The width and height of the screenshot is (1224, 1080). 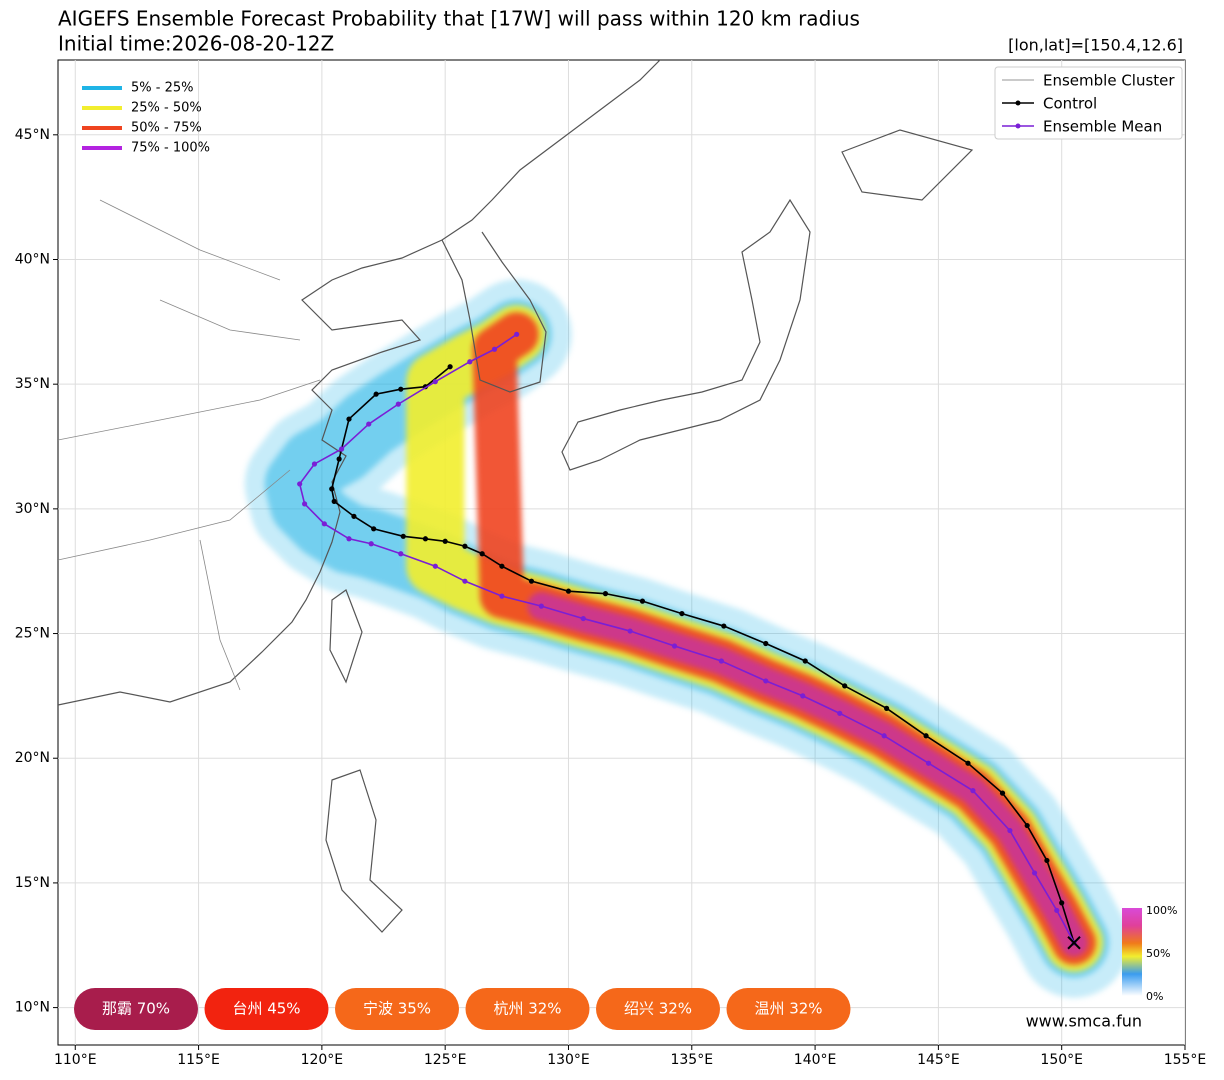 What do you see at coordinates (32, 509) in the screenshot?
I see `y-tick-label: 30°N` at bounding box center [32, 509].